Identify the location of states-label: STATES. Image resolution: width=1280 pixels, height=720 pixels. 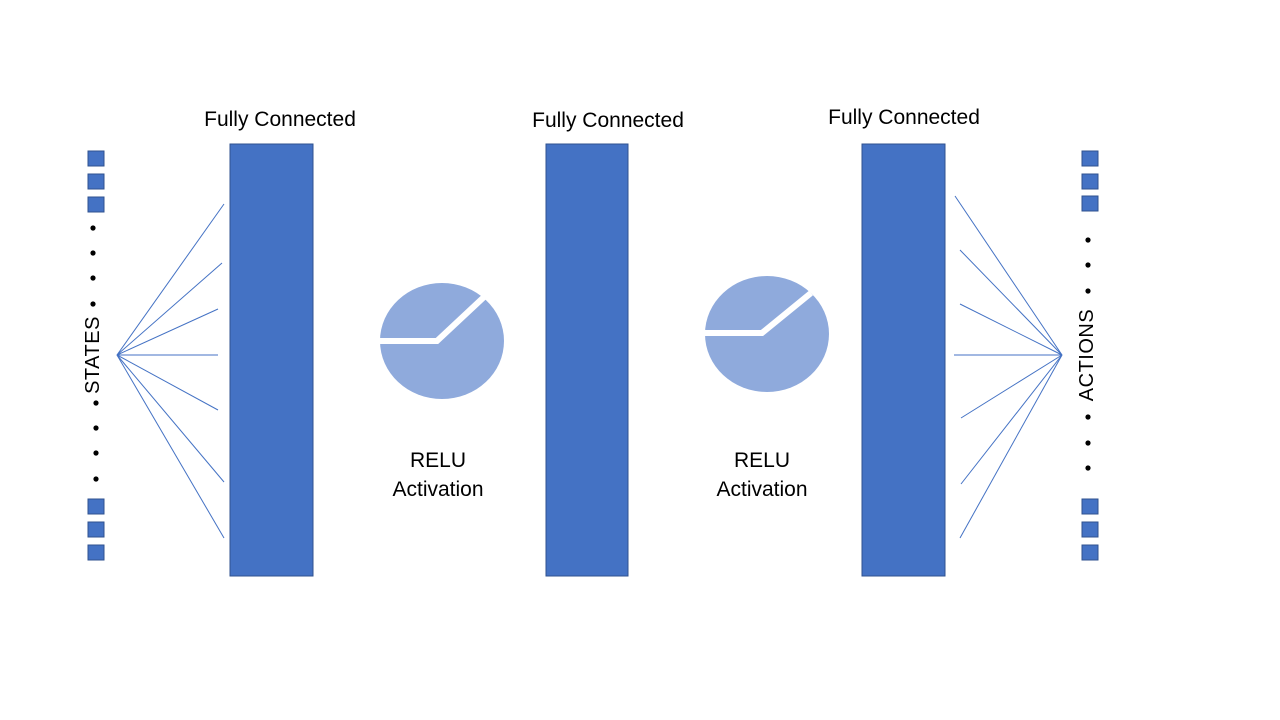
(93, 355).